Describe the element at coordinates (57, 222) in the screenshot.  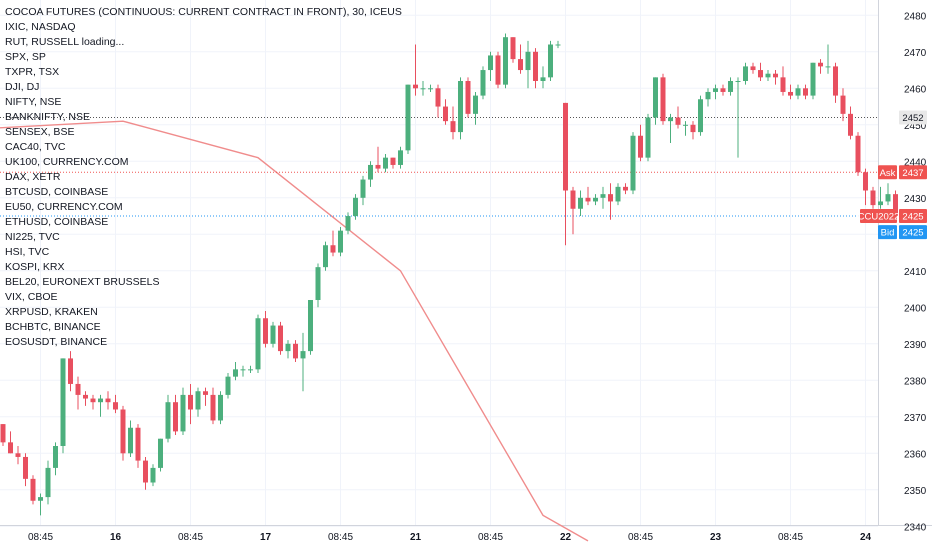
I see `legend-item: ETHUSD, COINBASE` at that location.